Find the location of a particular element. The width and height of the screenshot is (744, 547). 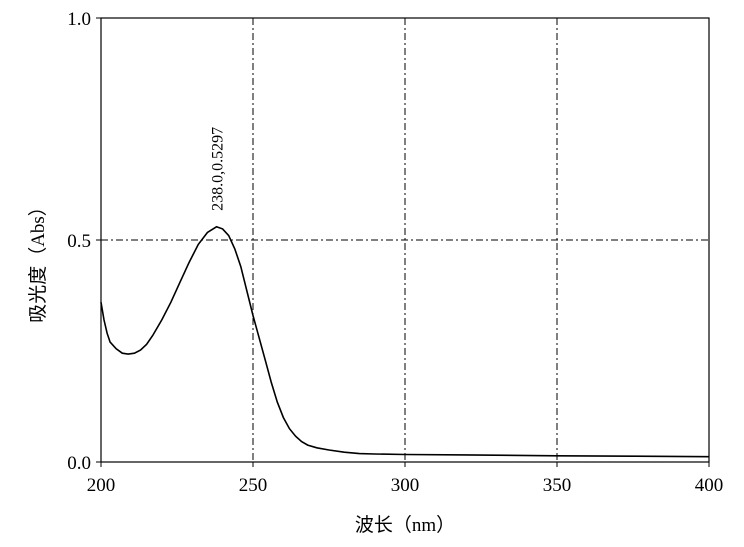

x-axis-title: 波长（nm） is located at coordinates (405, 525).